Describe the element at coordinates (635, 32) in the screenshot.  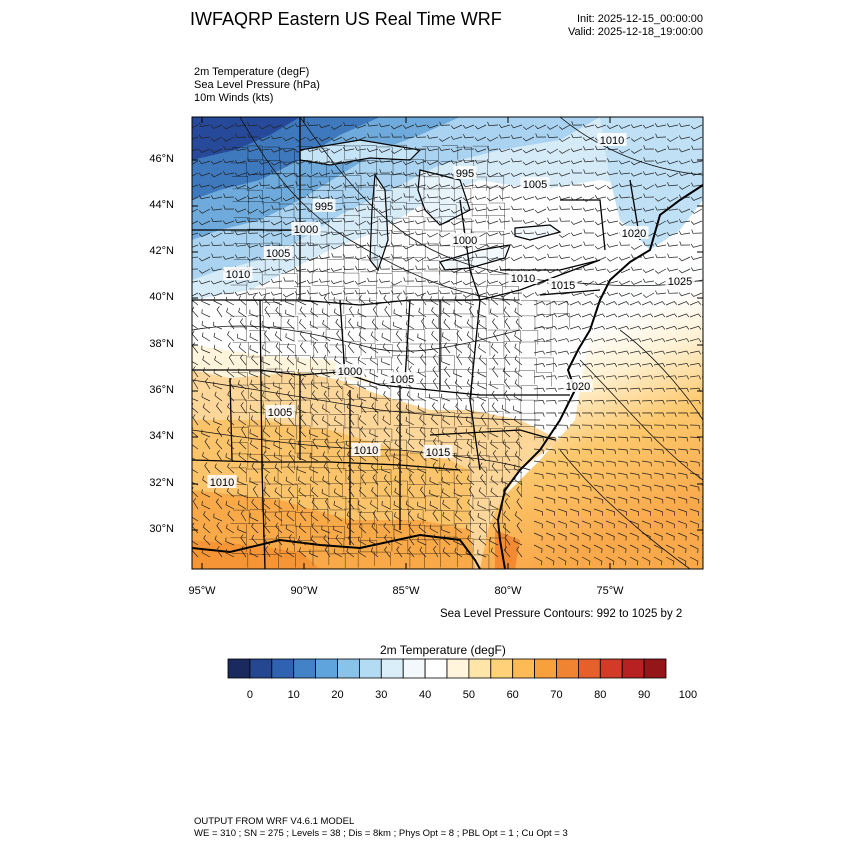
I see `valid-time: Valid: 2025-12-18_19:00:00` at that location.